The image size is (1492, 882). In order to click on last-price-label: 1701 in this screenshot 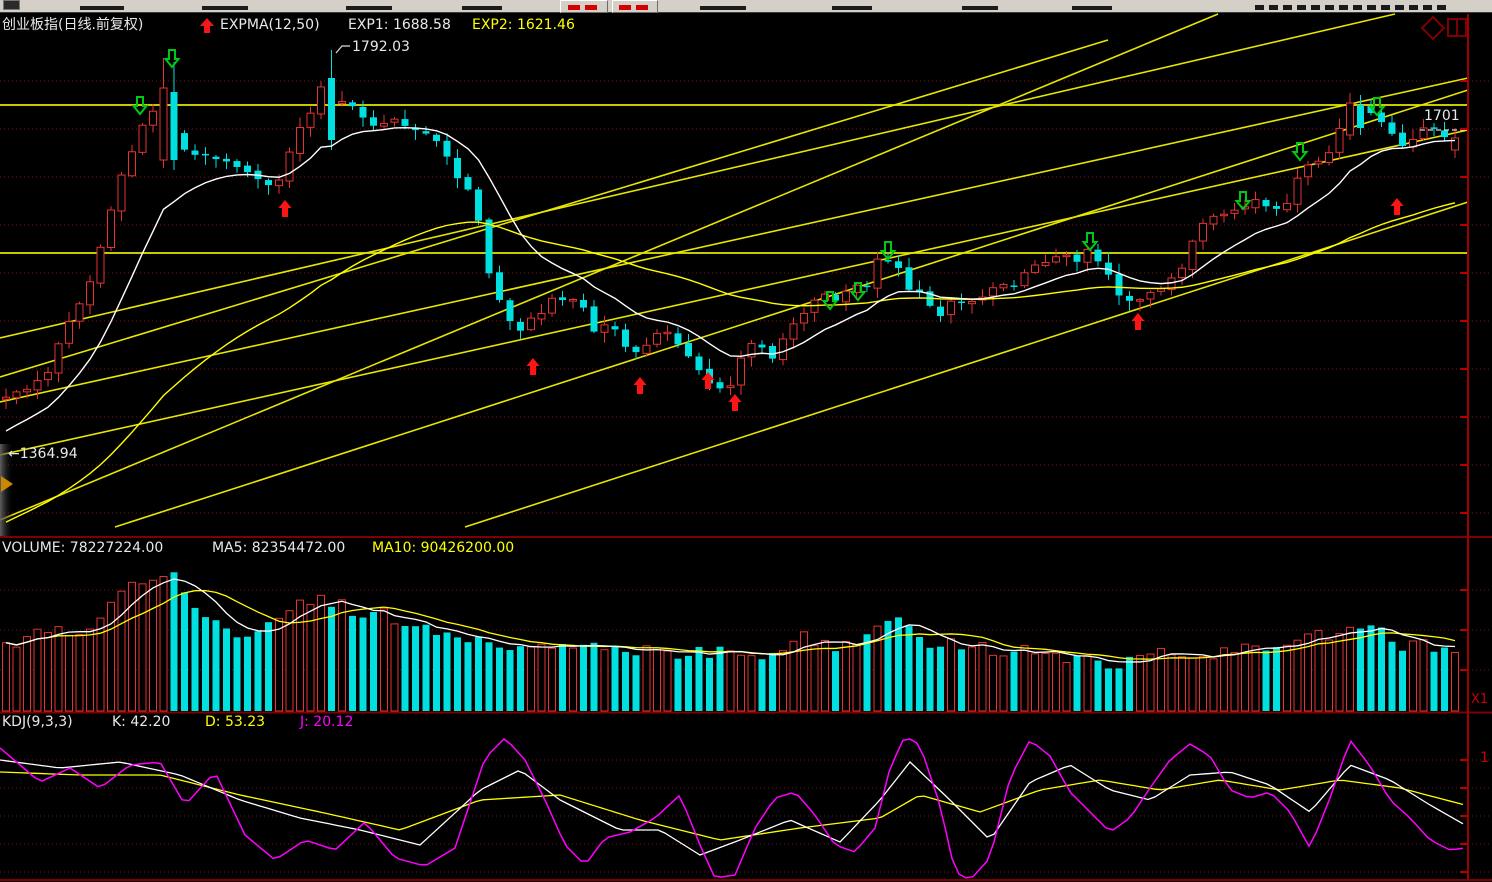, I will do `click(1442, 116)`.